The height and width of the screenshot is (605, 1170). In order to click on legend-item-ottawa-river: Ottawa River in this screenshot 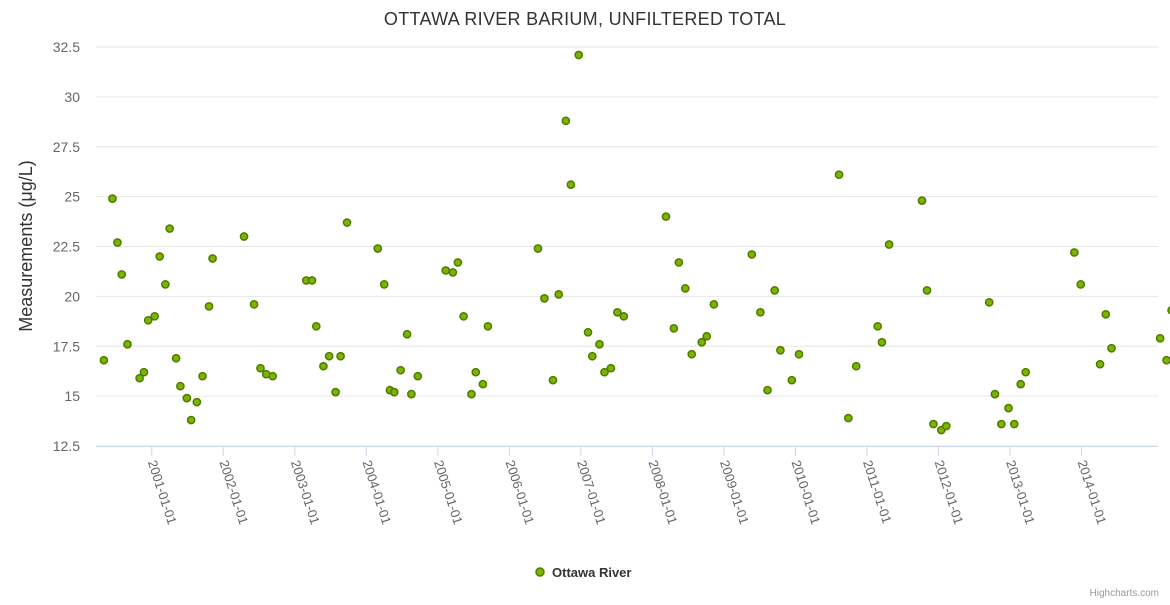, I will do `click(591, 572)`.